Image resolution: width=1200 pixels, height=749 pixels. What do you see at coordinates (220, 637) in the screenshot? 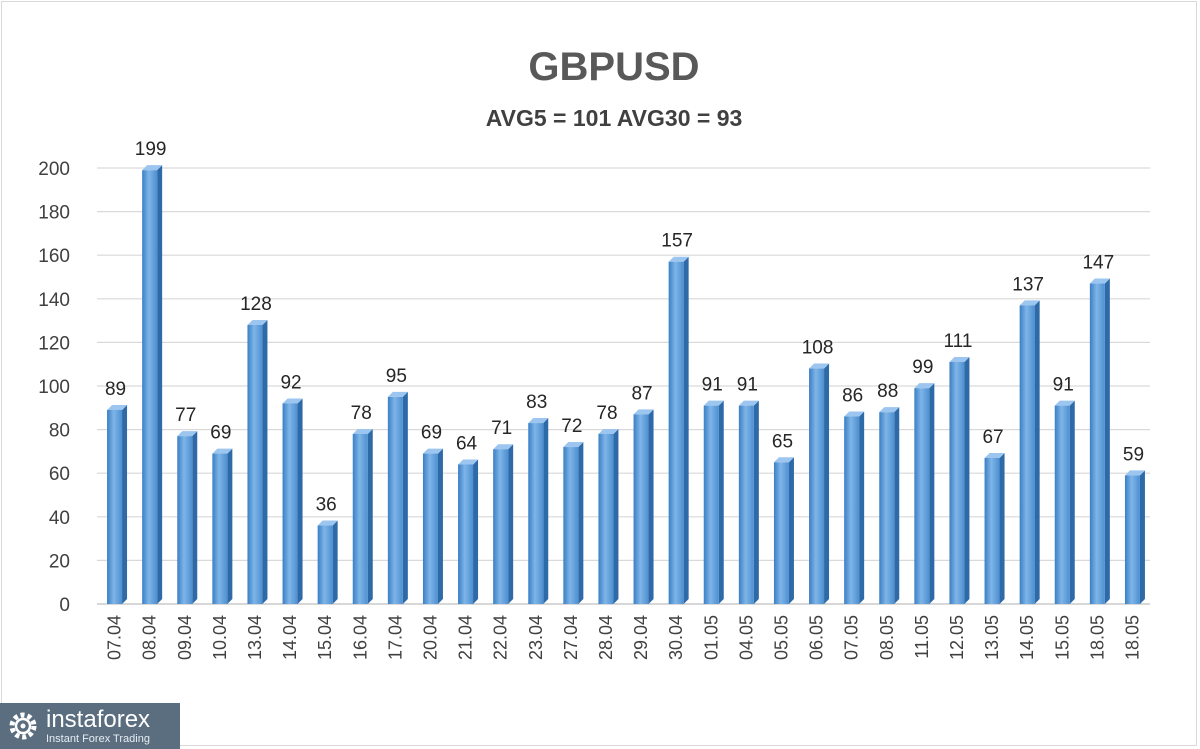
I see `x-tick-label: 10.04` at bounding box center [220, 637].